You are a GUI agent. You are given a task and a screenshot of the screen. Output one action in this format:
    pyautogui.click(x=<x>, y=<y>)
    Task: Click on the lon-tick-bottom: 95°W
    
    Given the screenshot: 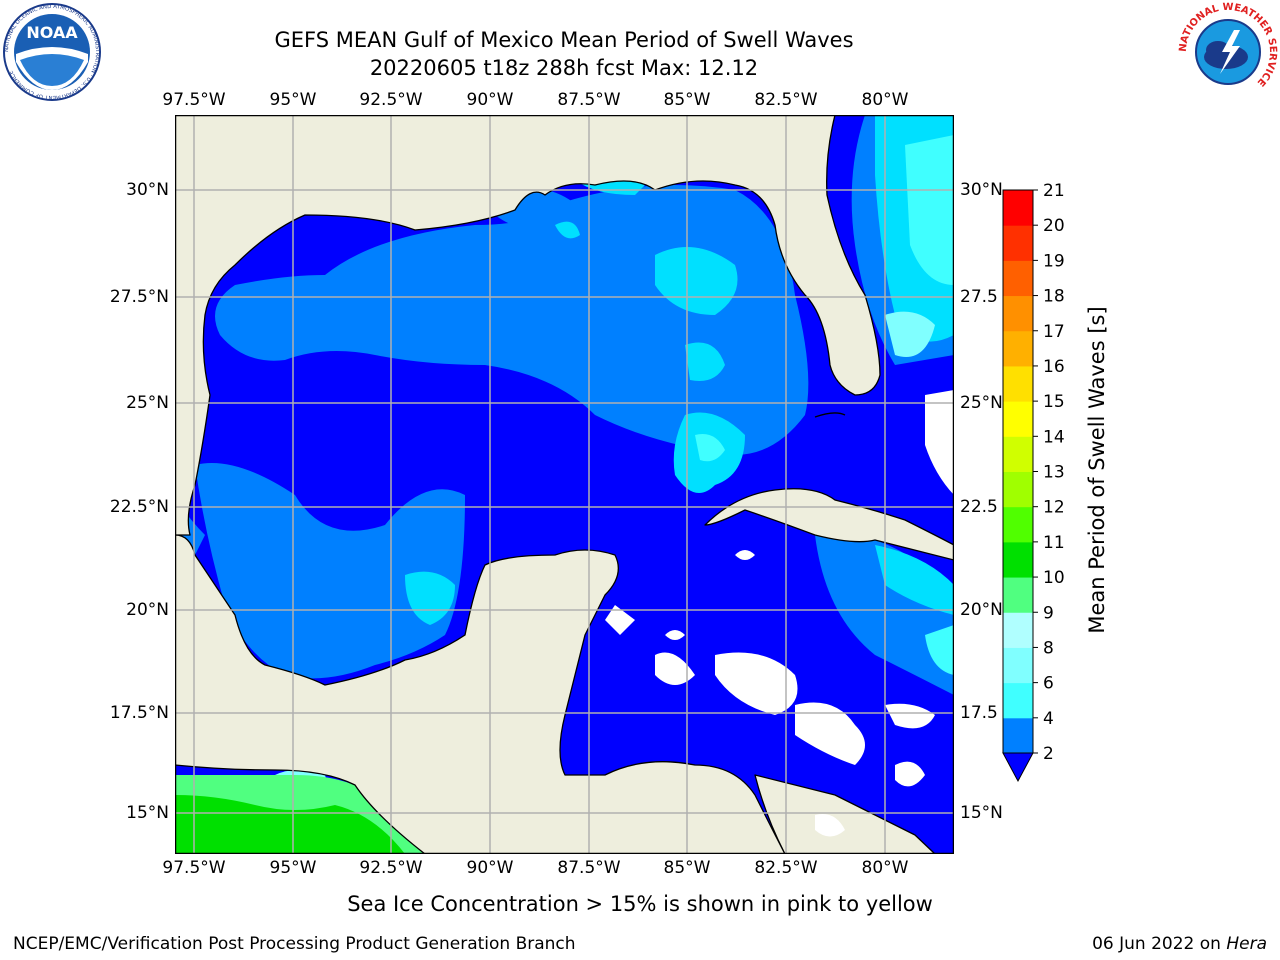 What is the action you would take?
    pyautogui.click(x=293, y=868)
    